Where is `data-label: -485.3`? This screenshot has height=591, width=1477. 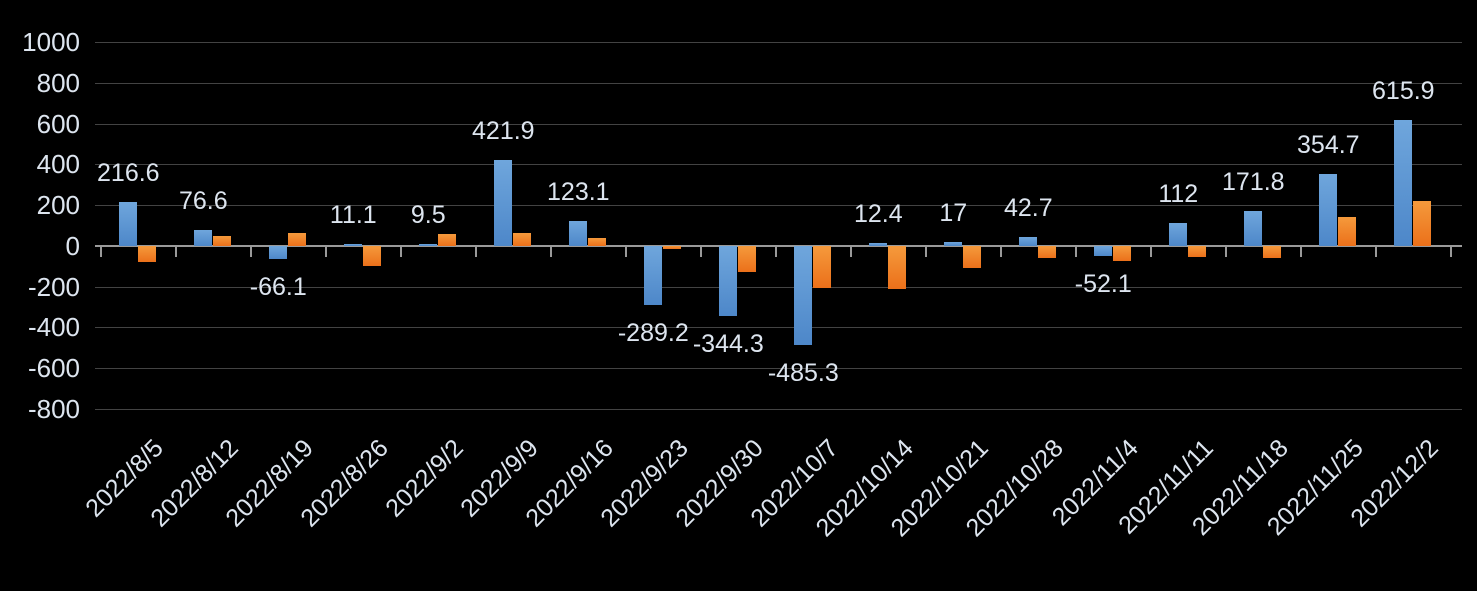
data-label: -485.3 is located at coordinates (803, 372).